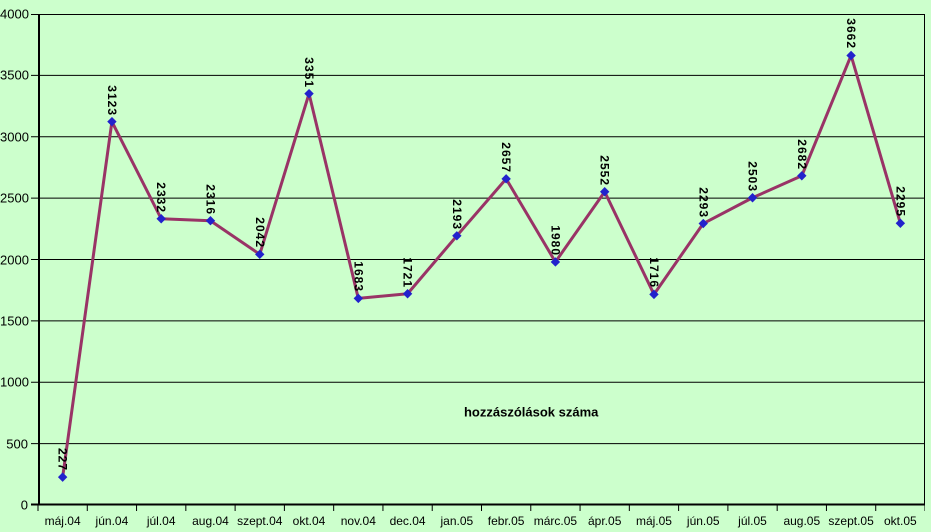  Describe the element at coordinates (14, 321) in the screenshot. I see `y-axis-tick-label: 1500` at that location.